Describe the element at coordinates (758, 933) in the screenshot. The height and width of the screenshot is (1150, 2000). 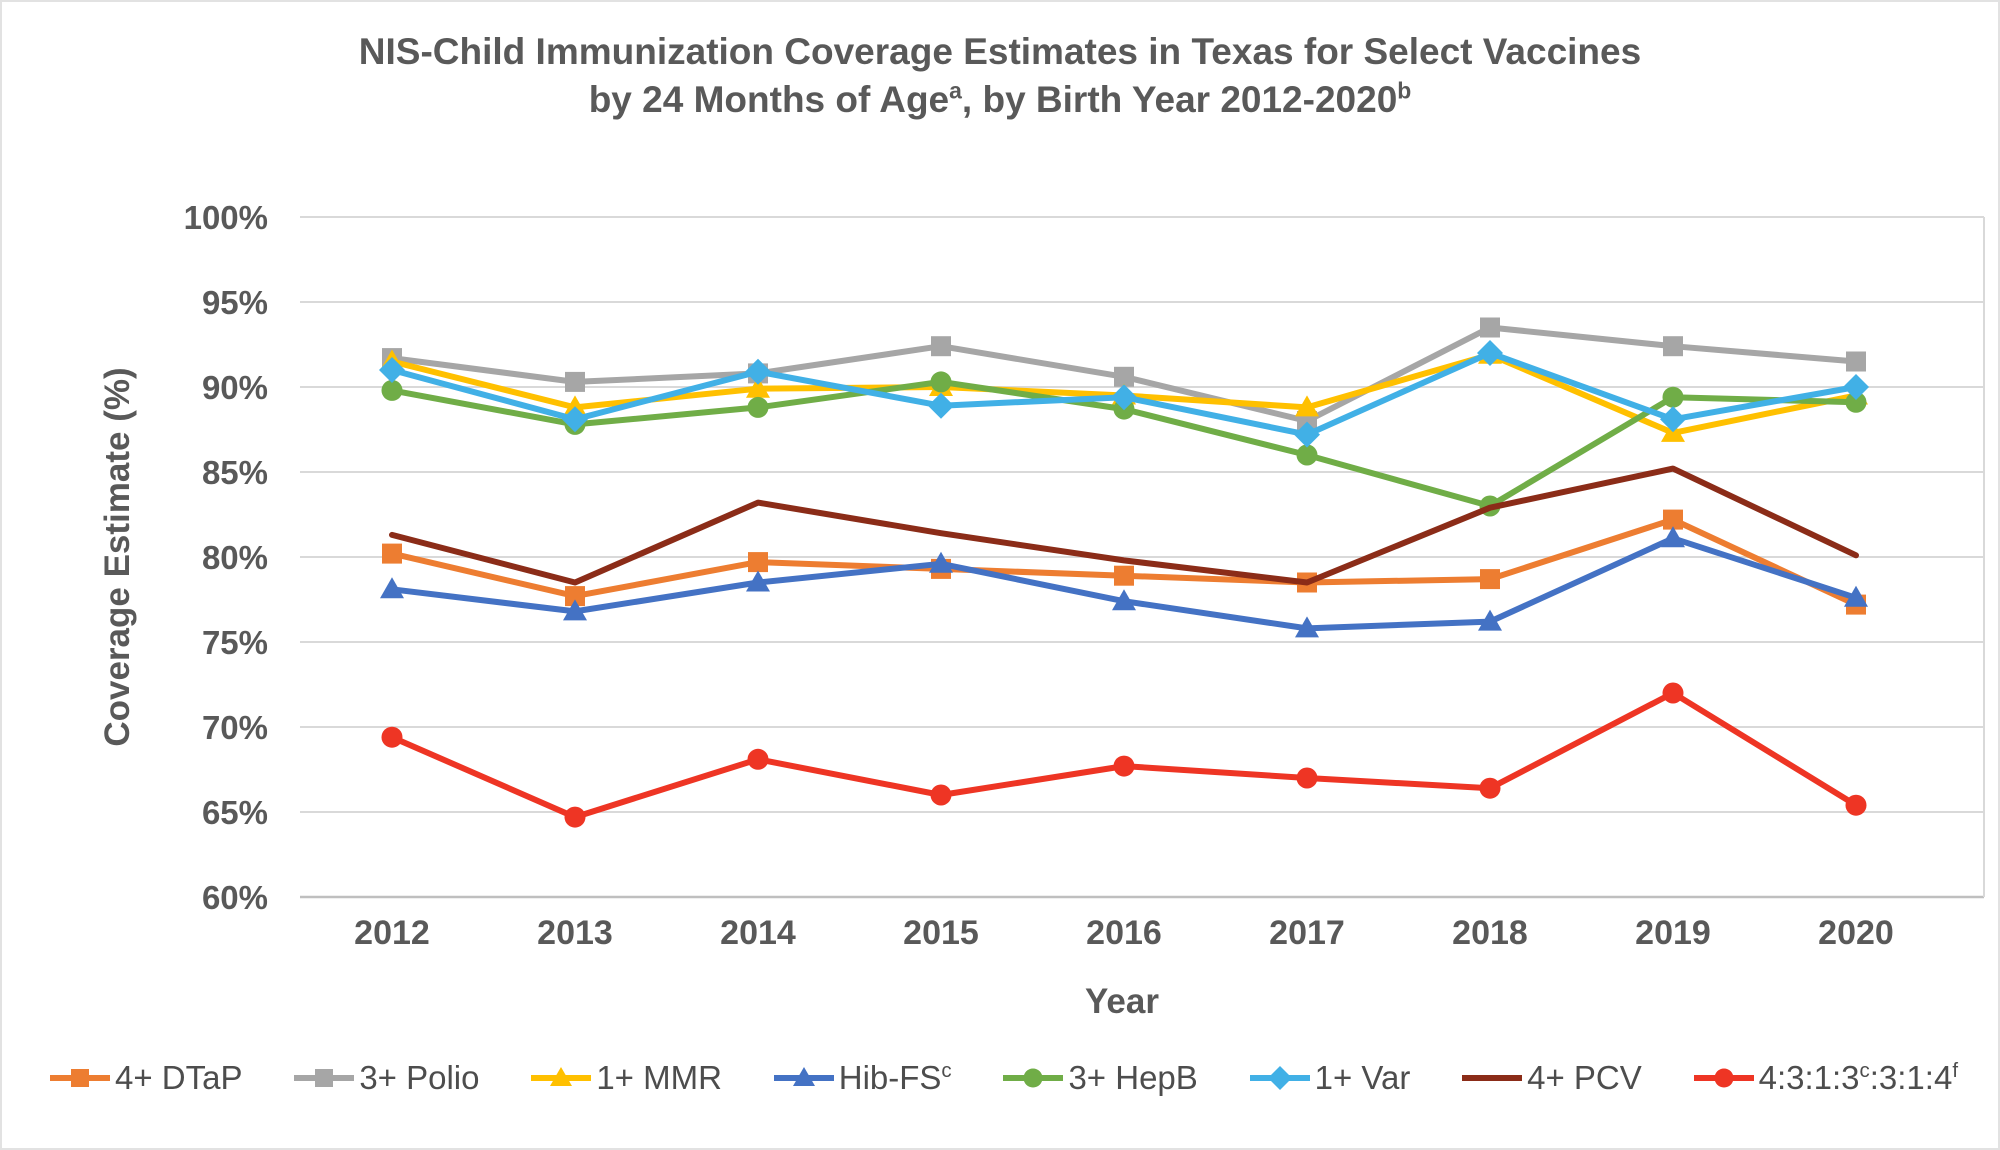
I see `x-tick-label: 2014` at that location.